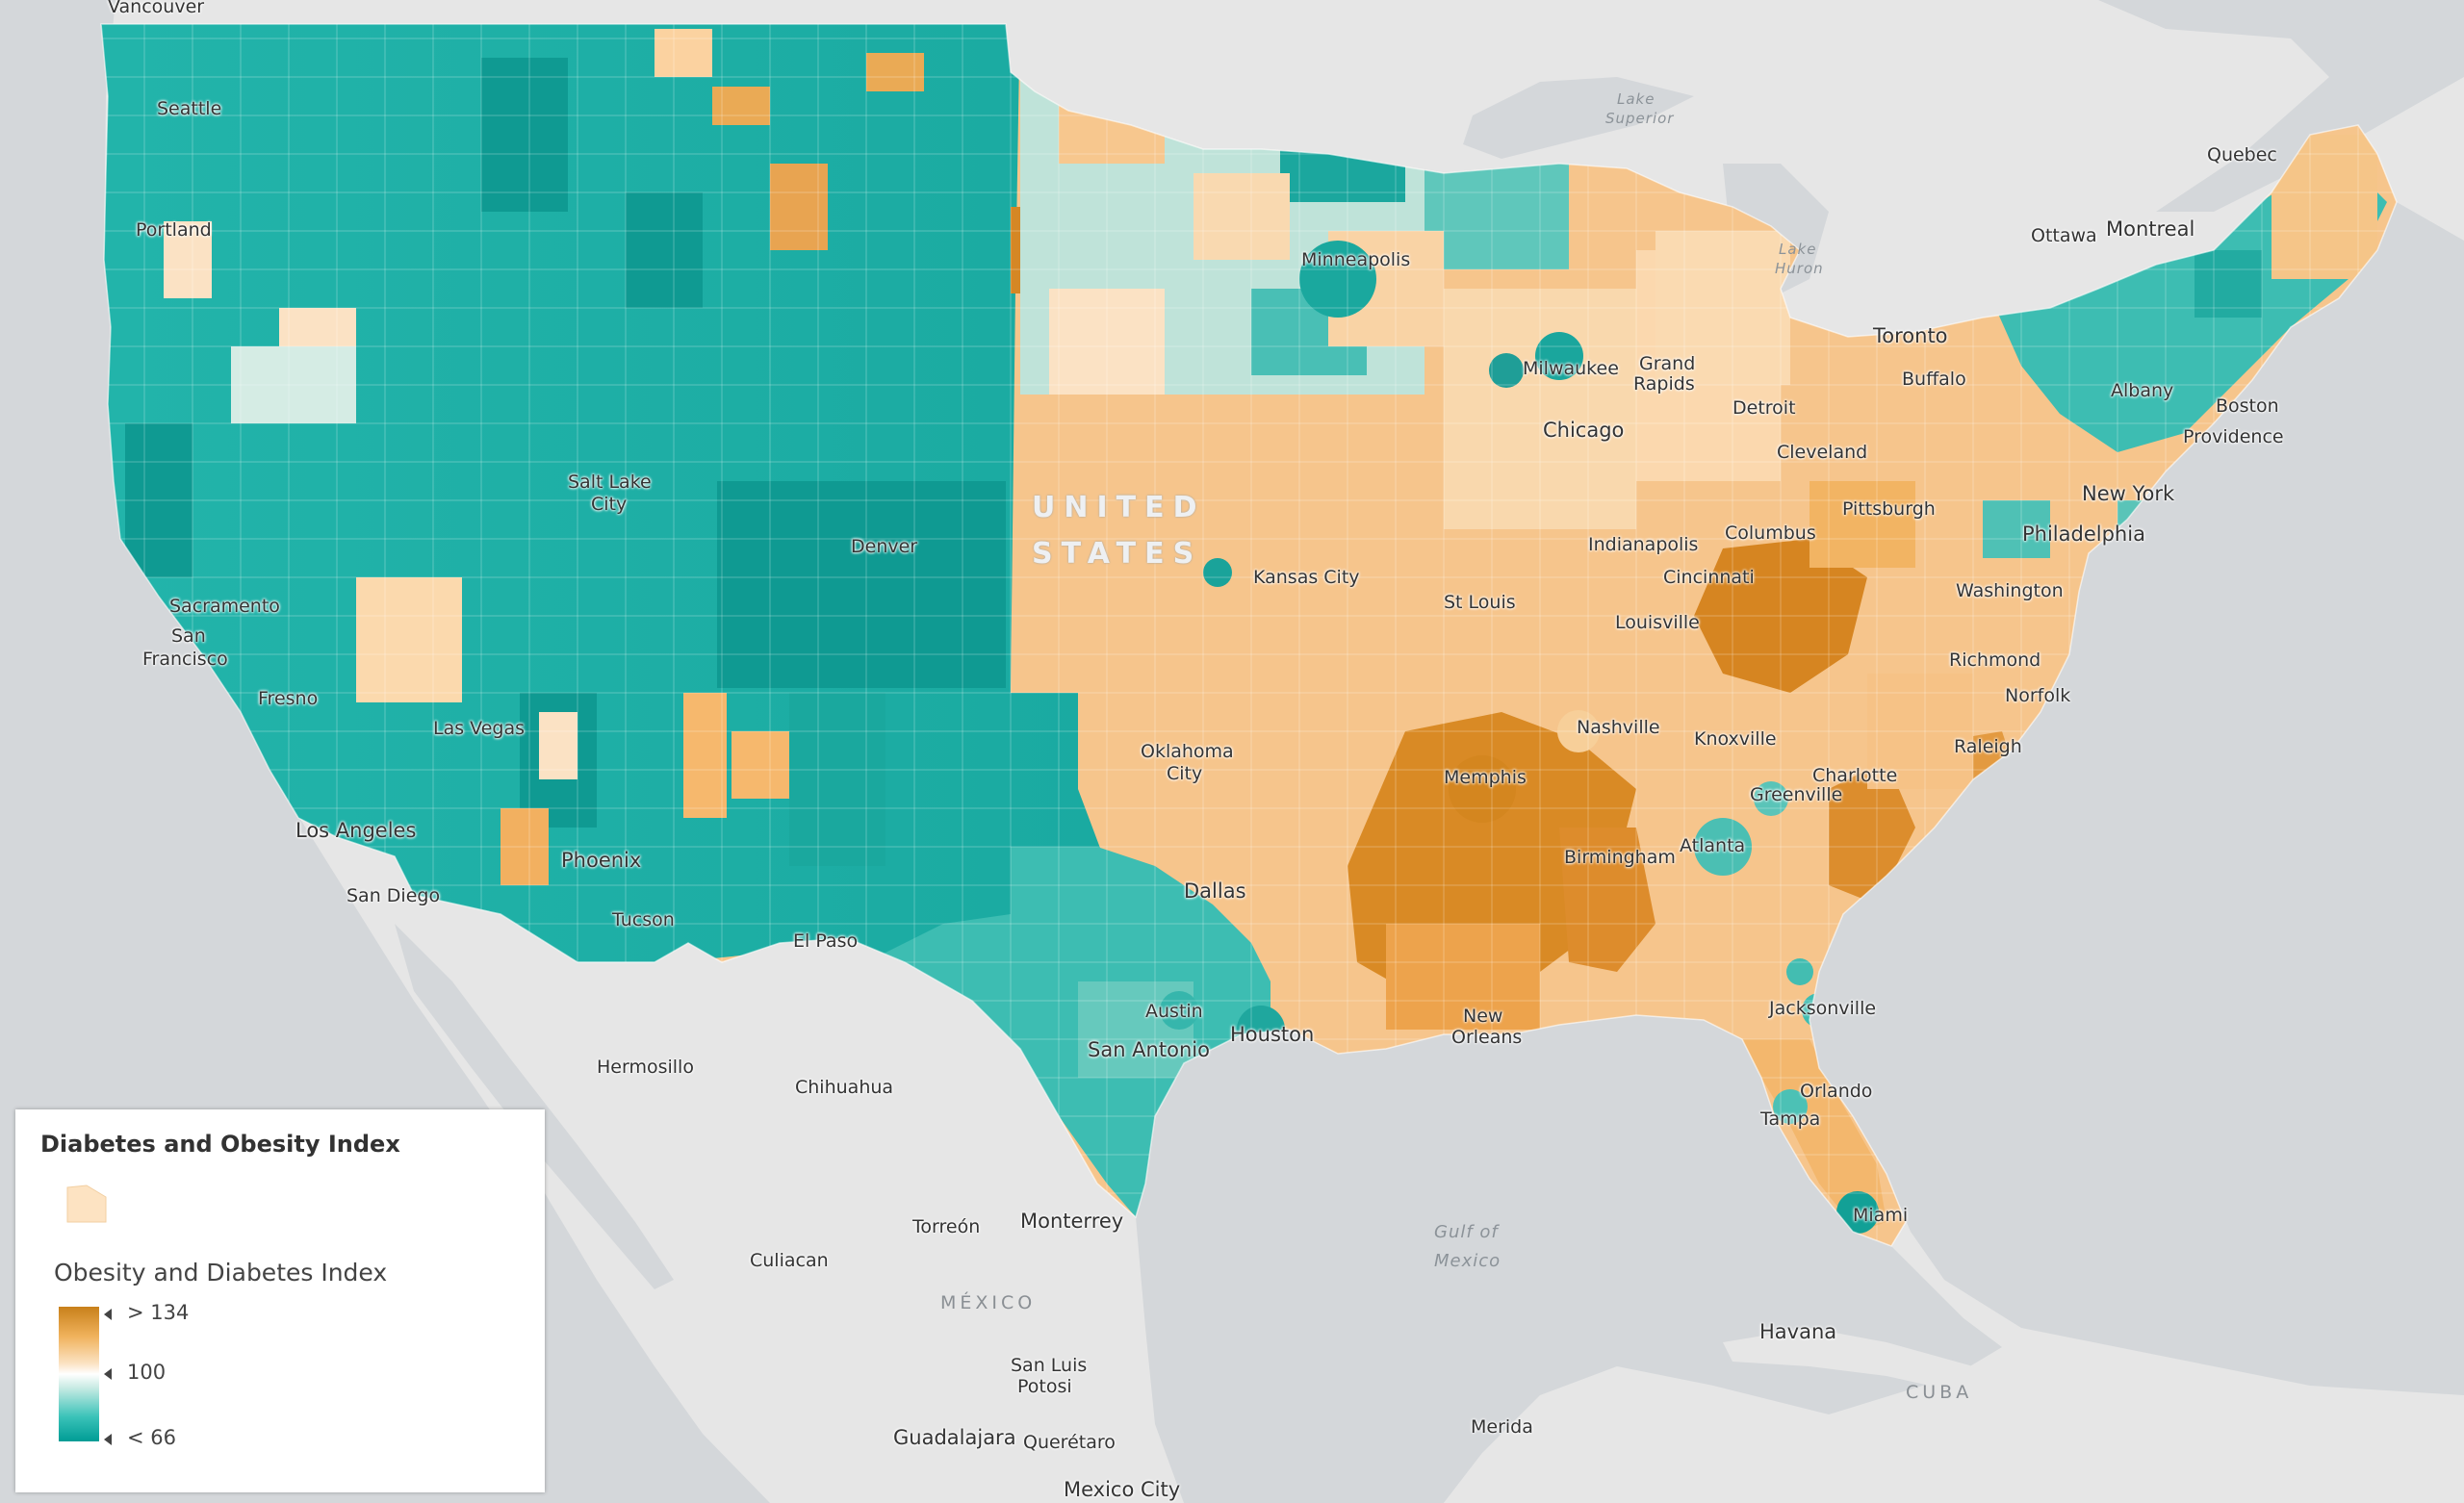 The height and width of the screenshot is (1503, 2464). What do you see at coordinates (2242, 155) in the screenshot?
I see `city-label: Quebec` at bounding box center [2242, 155].